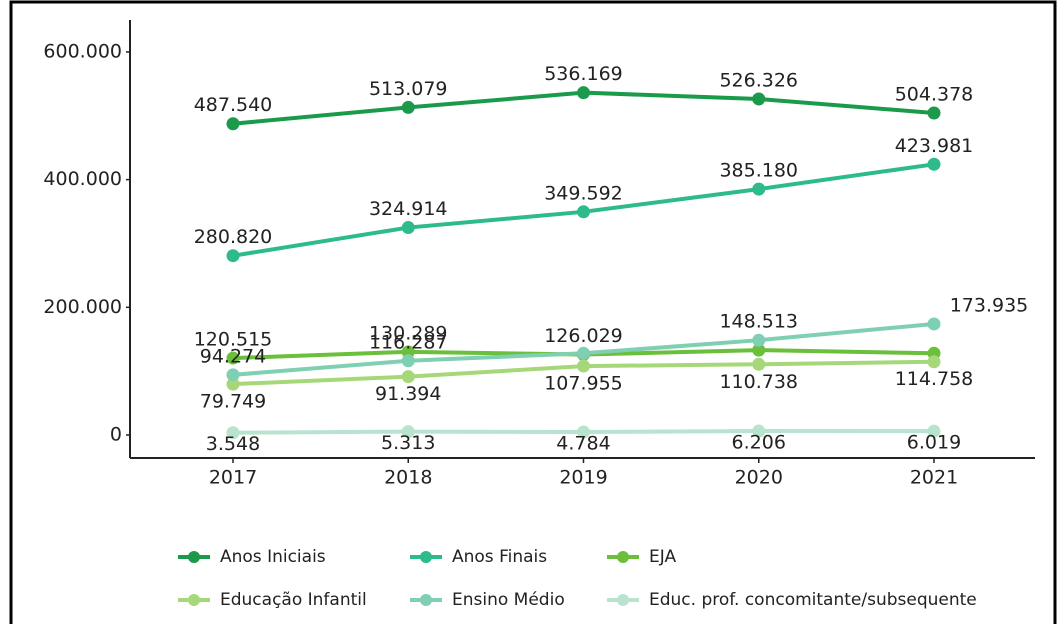 The width and height of the screenshot is (1059, 624). I want to click on data-label: 79.749, so click(233, 402).